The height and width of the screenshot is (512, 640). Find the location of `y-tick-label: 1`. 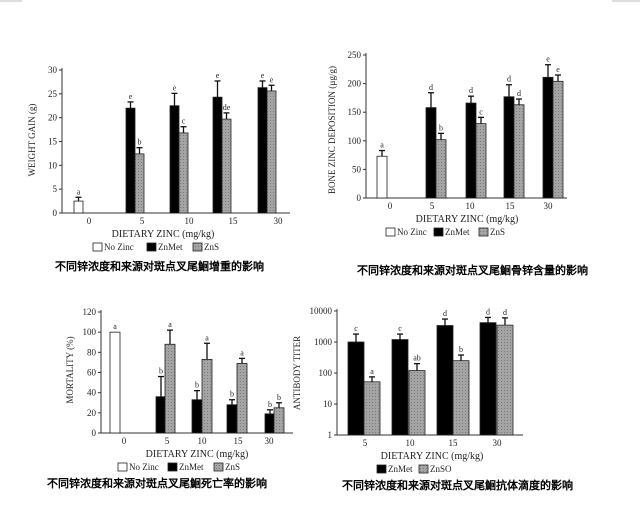

y-tick-label: 1 is located at coordinates (330, 435).